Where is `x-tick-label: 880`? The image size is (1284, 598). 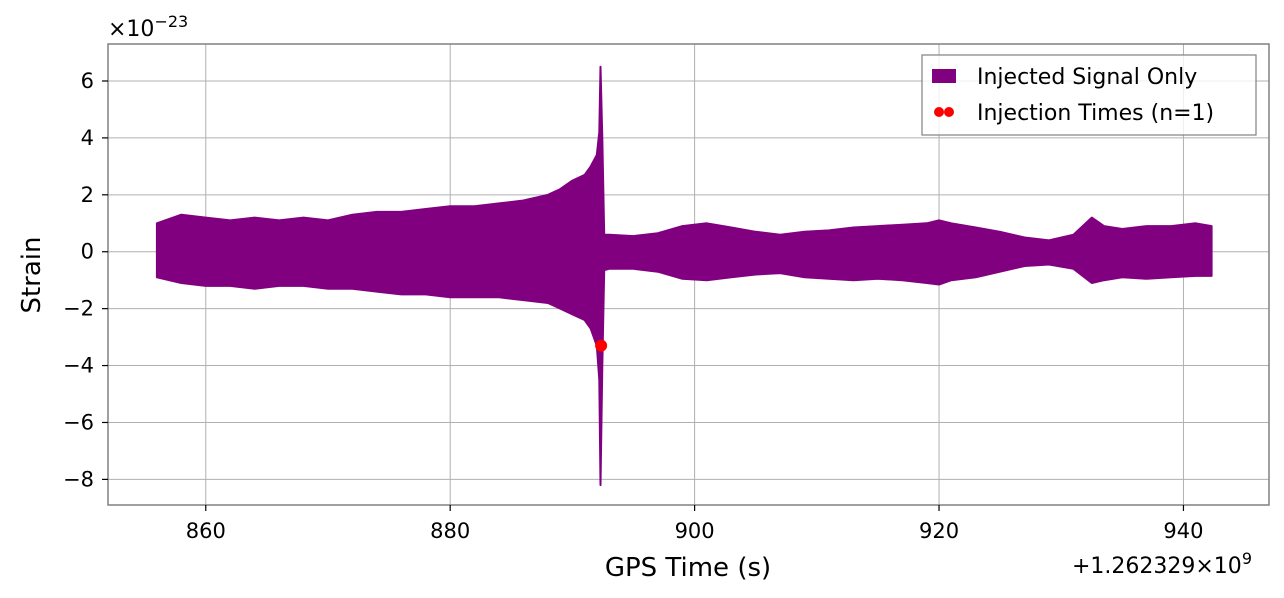 x-tick-label: 880 is located at coordinates (450, 531).